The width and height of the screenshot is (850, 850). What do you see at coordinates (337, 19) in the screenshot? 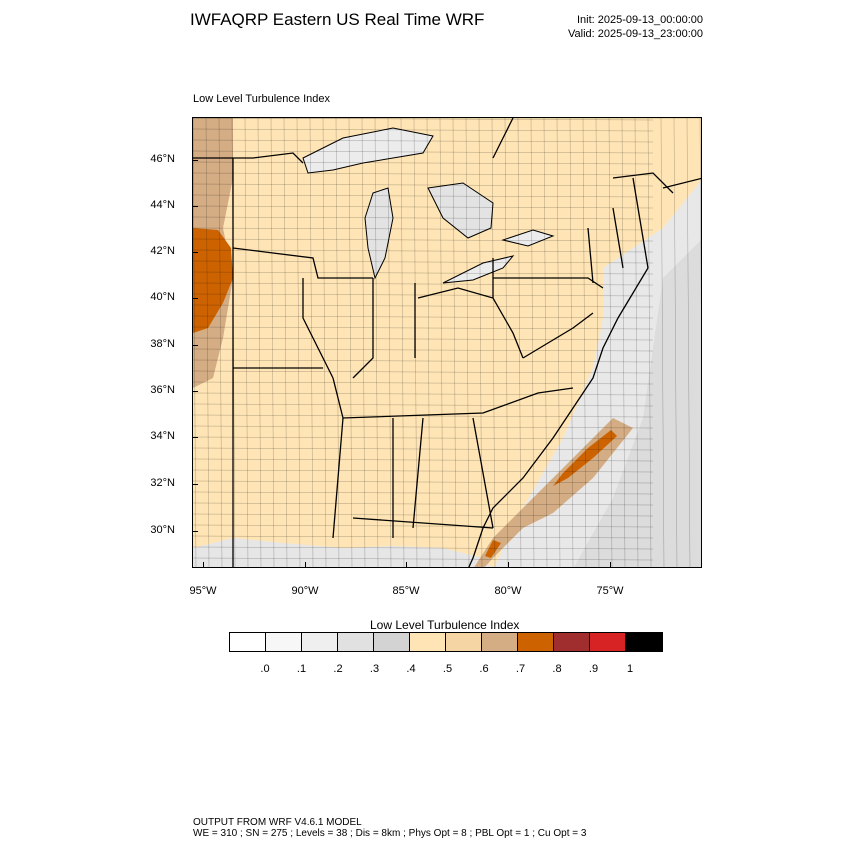
I see `map-title: IWFAQRP Eastern US Real Time WRF` at bounding box center [337, 19].